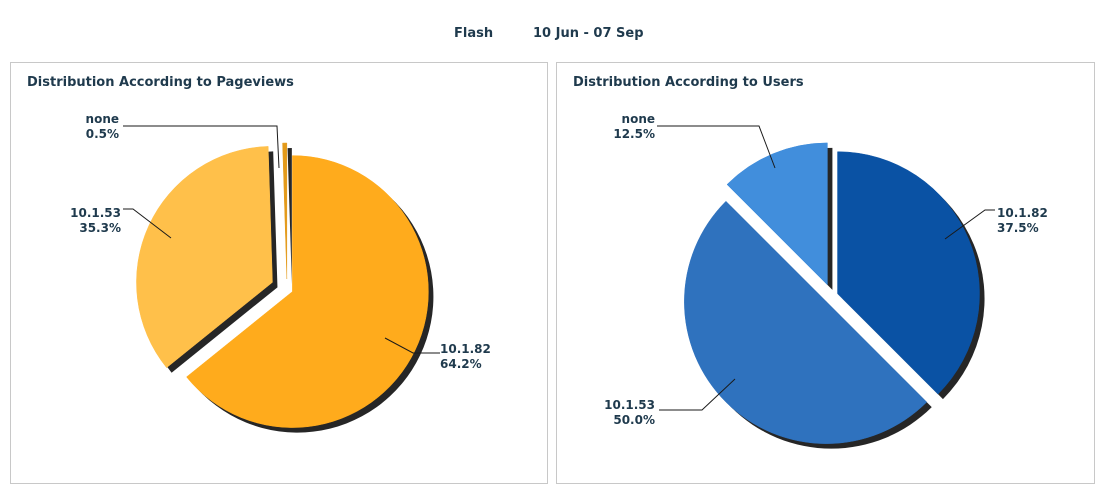 The height and width of the screenshot is (496, 1104). I want to click on date-range: 10 Jun - 07 Sep, so click(588, 33).